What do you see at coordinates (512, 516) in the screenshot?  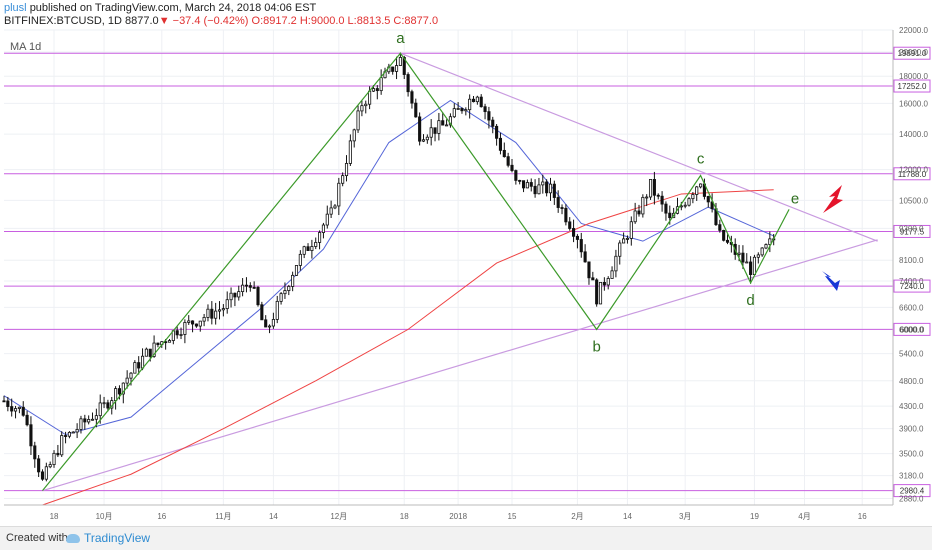 I see `time-tick-label: 15` at bounding box center [512, 516].